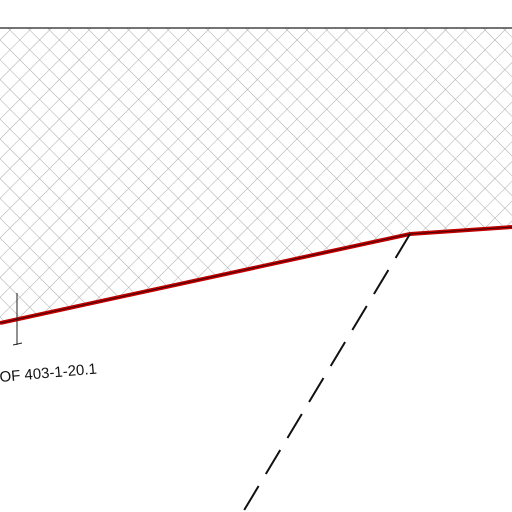  Describe the element at coordinates (49, 373) in the screenshot. I see `parcel-label: OF 403-1-20.1` at that location.